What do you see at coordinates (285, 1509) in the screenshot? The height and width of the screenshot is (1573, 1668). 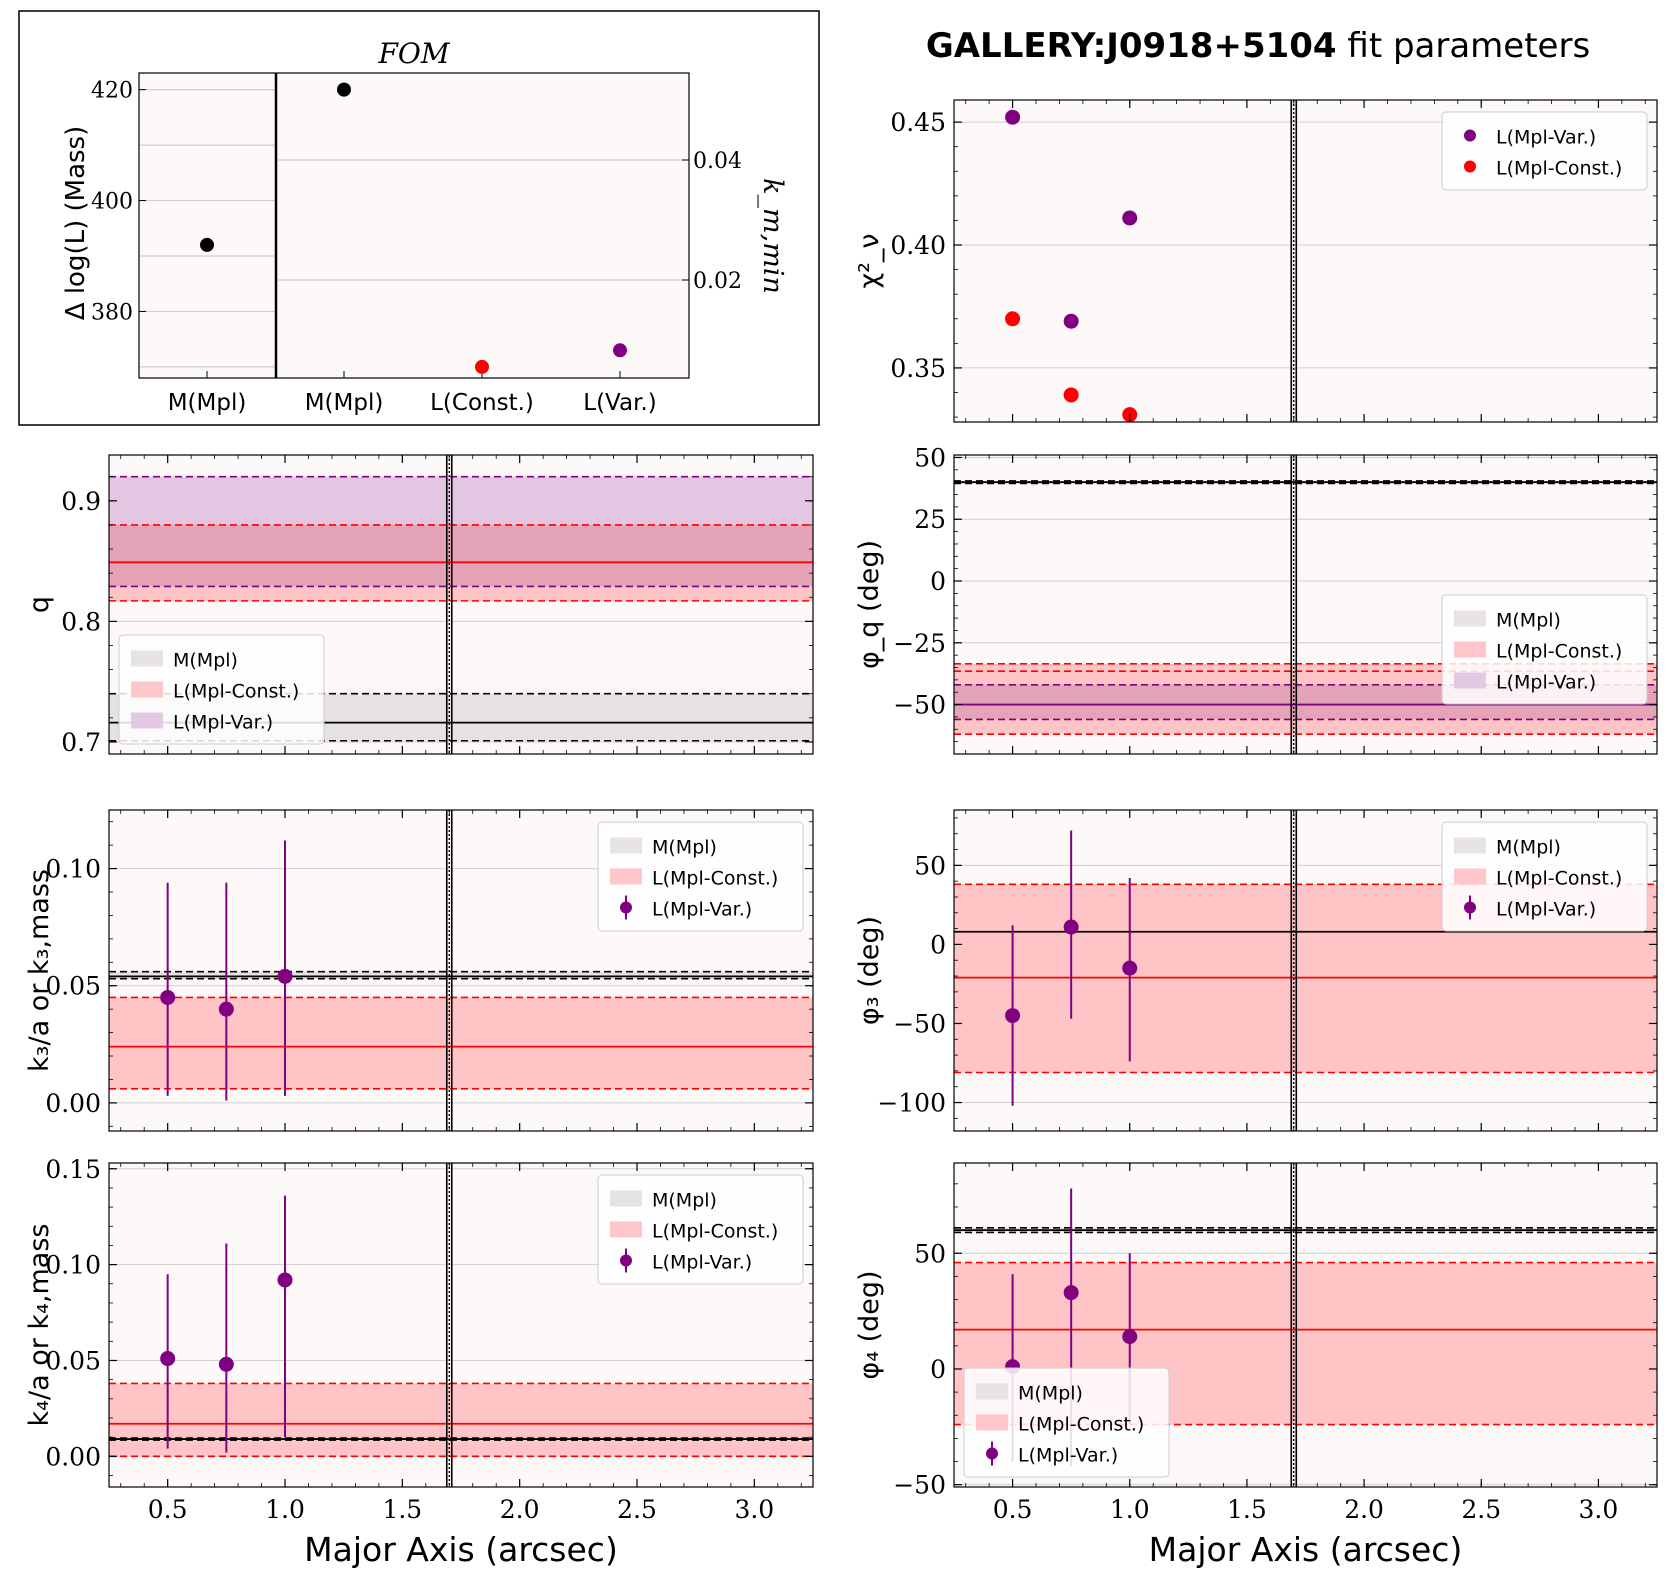 I see `x-tick-label: 1.0` at bounding box center [285, 1509].